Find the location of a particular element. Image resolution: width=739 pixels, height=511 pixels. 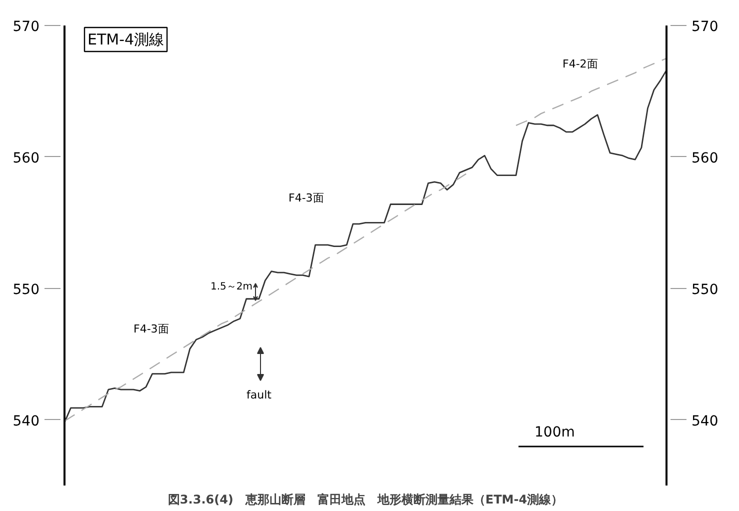

y-tick-label: 540 is located at coordinates (26, 421).